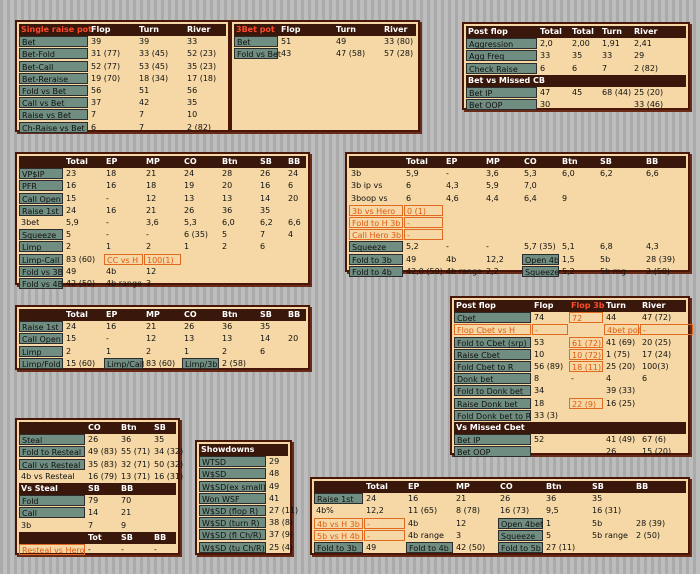 This screenshot has width=700, height=574. I want to click on stat-value: 3, so click(459, 535).